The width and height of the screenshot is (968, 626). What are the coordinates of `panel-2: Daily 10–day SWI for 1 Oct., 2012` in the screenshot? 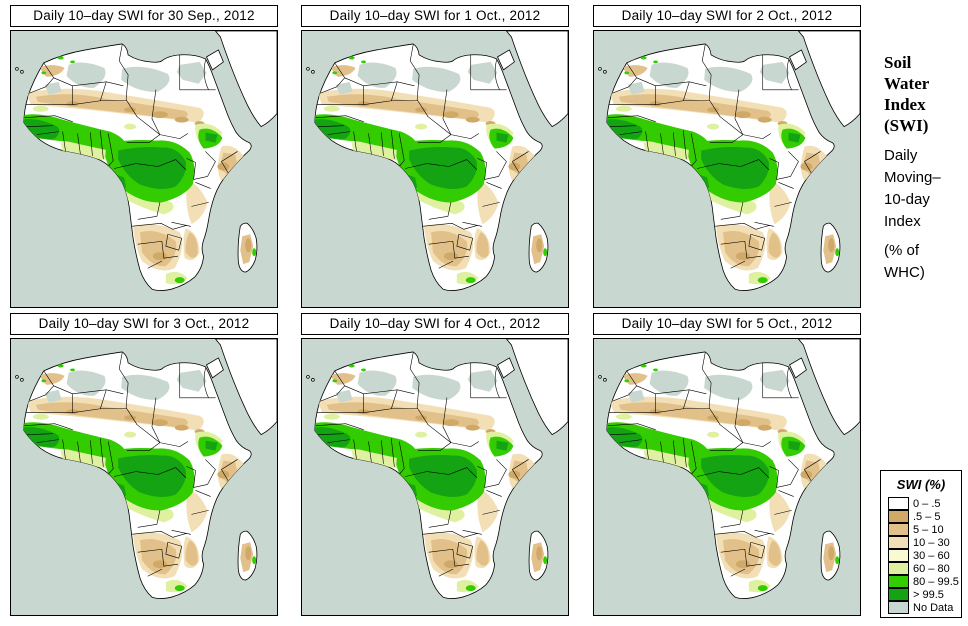 It's located at (435, 156).